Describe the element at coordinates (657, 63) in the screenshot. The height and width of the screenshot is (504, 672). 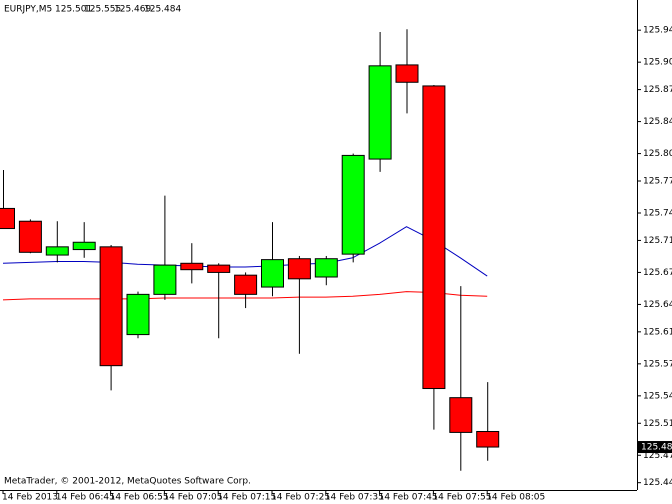
I see `y-tick-label: 125.905` at that location.